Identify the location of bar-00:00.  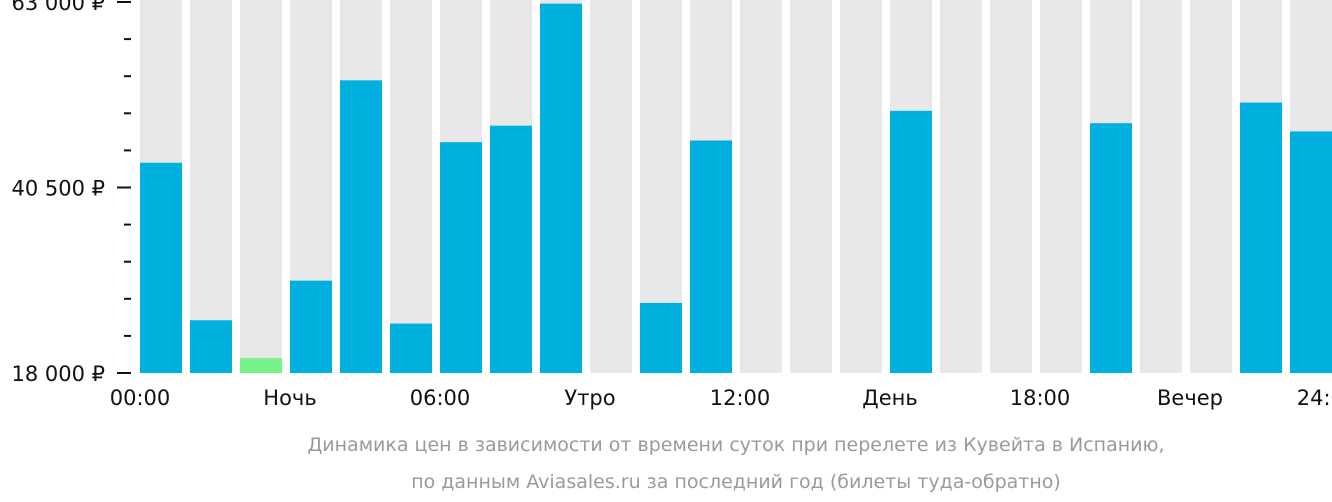
(161, 267).